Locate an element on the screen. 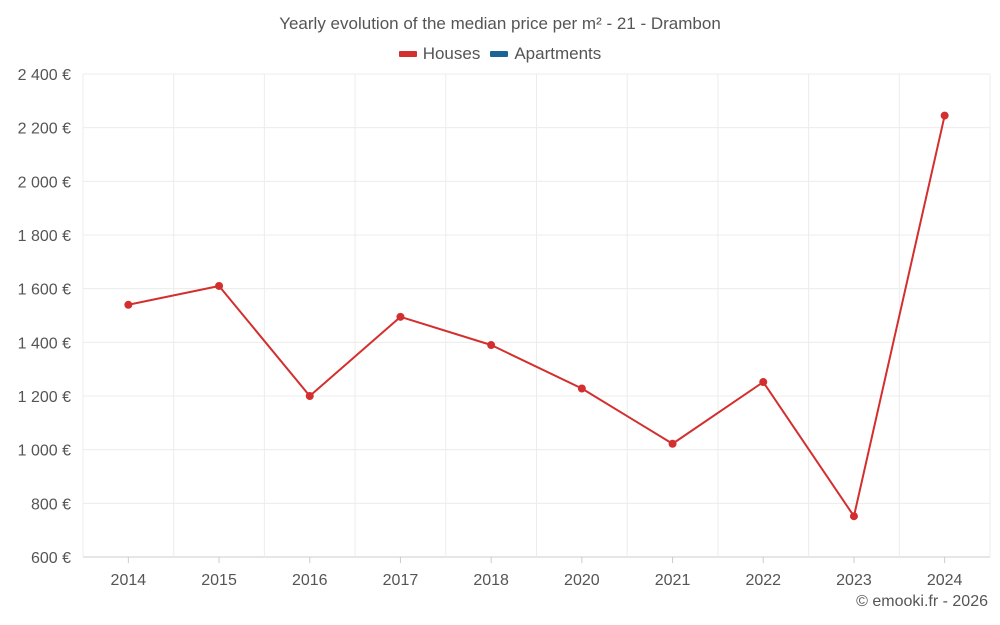 The image size is (1000, 625). x-tick-label: 2024 is located at coordinates (945, 580).